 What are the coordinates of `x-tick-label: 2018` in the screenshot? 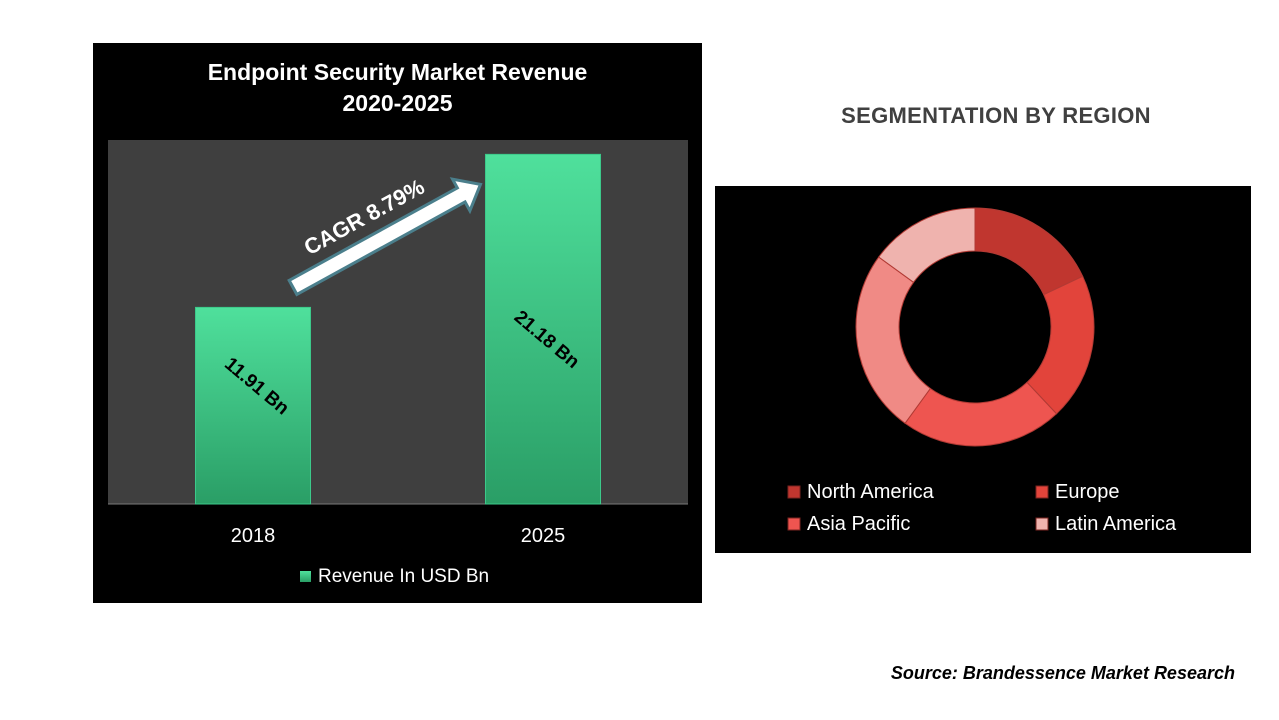 It's located at (253, 536).